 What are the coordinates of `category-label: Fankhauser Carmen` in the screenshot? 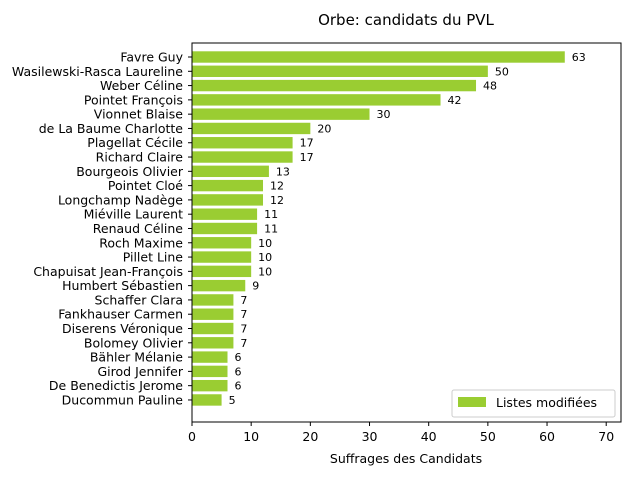 It's located at (120, 314).